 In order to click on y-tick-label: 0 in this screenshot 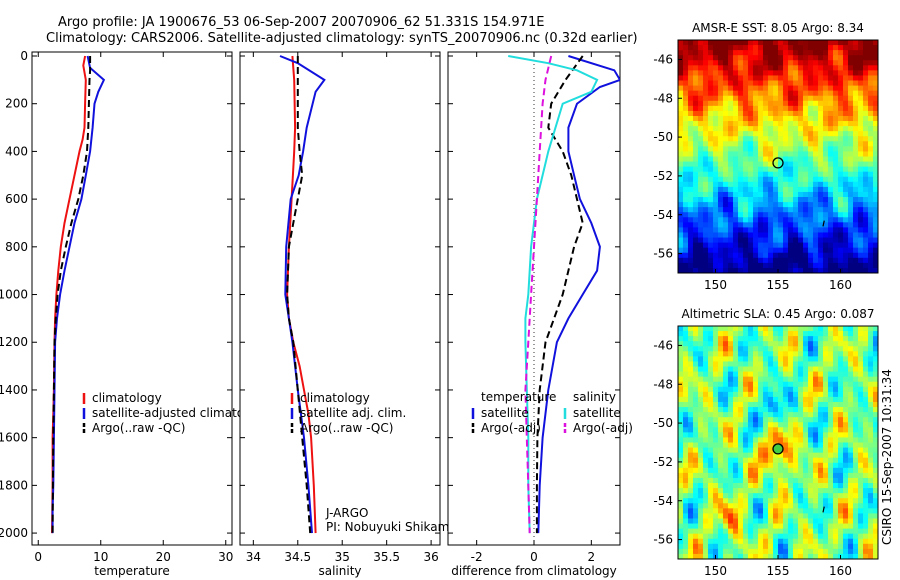, I will do `click(24, 56)`.